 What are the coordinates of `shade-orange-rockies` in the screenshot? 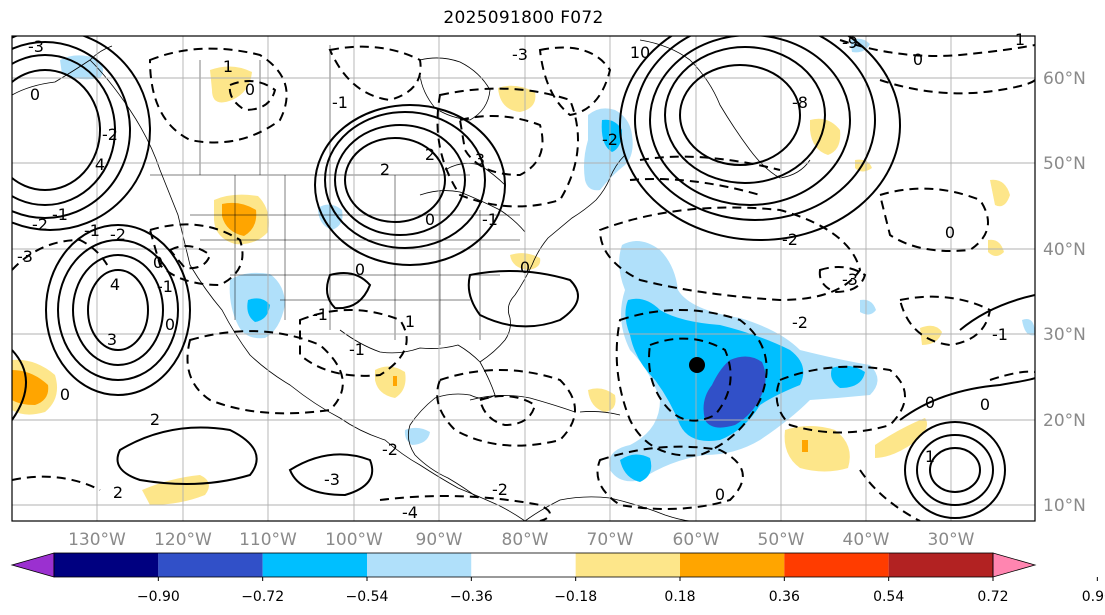 It's located at (239, 219).